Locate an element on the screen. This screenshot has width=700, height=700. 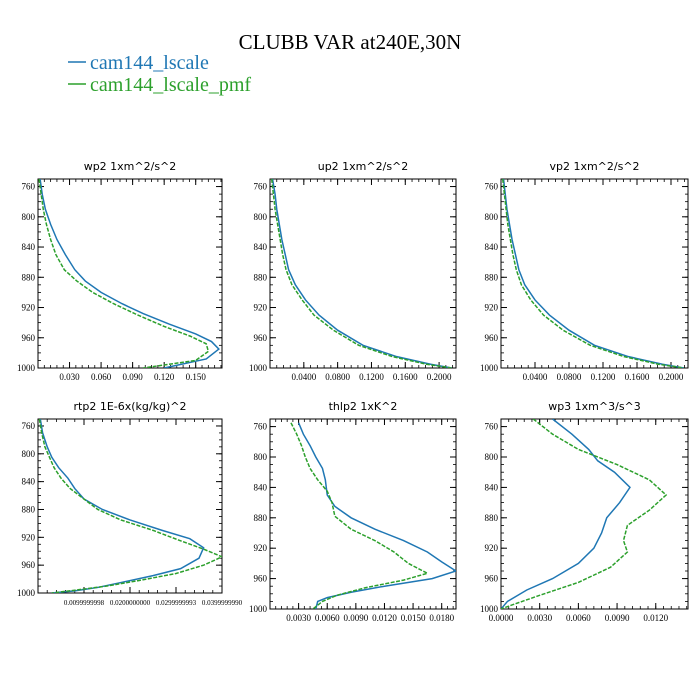
x-tick-label: 0.120 is located at coordinates (164, 377).